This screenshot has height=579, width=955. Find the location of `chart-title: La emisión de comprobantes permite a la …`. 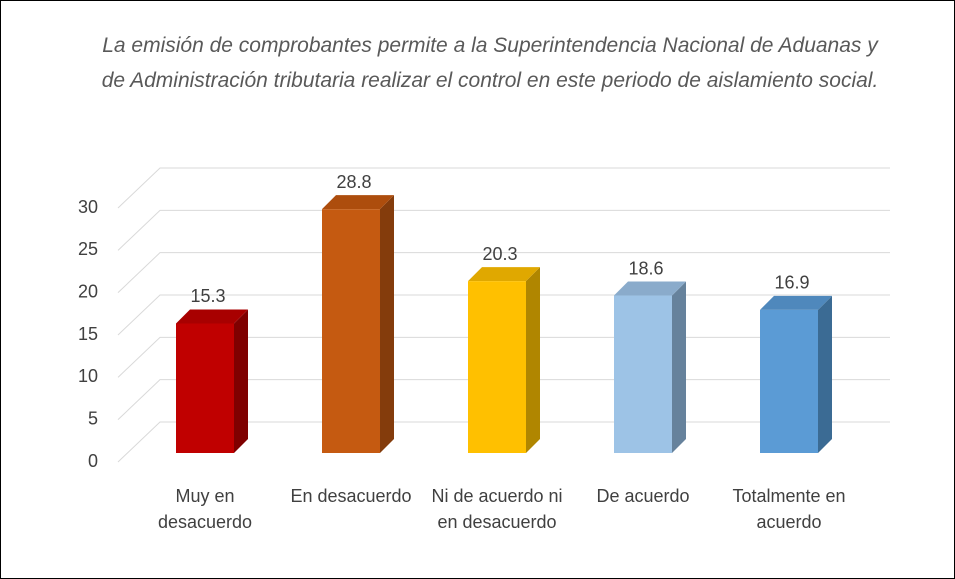

chart-title: La emisión de comprobantes permite a la … is located at coordinates (490, 63).